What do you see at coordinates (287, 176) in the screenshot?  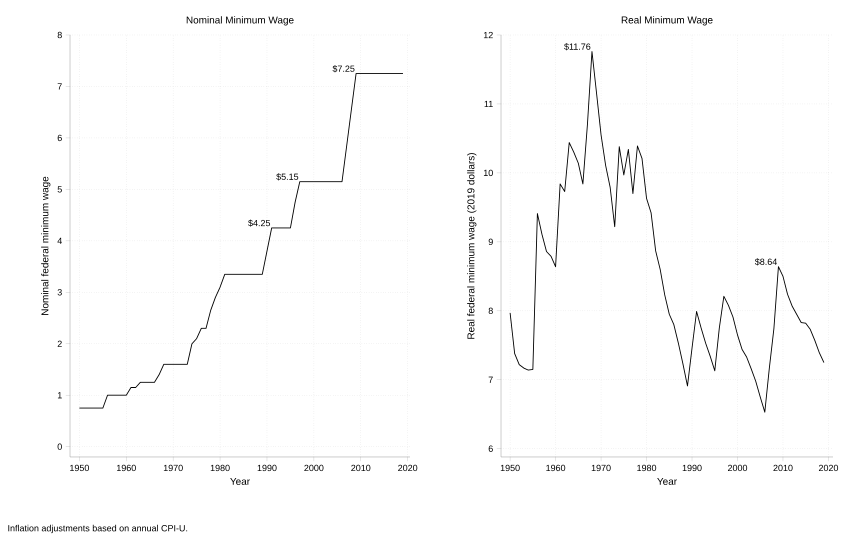 I see `annotation: $5.15` at bounding box center [287, 176].